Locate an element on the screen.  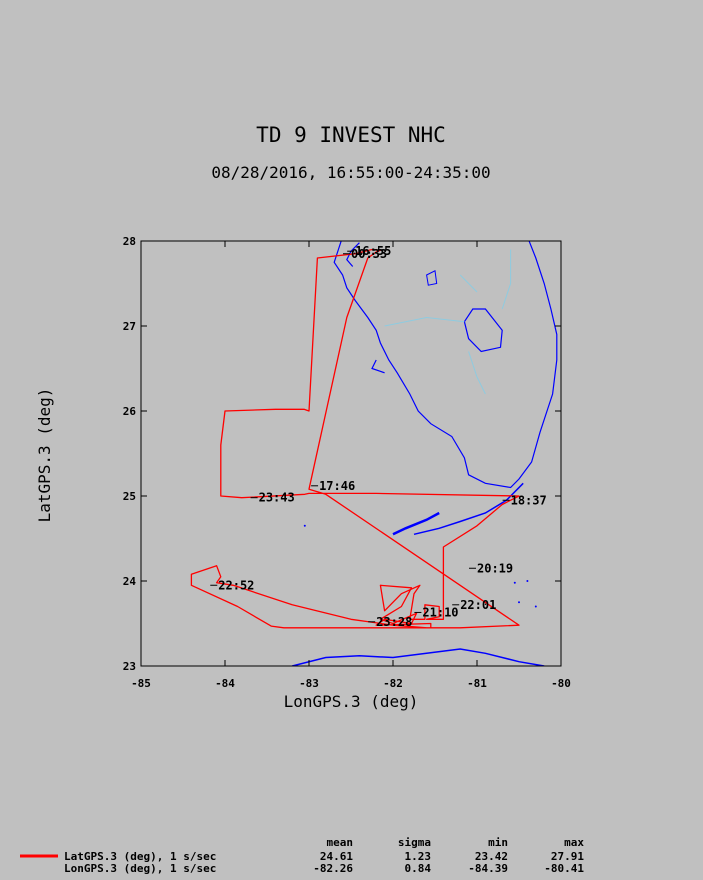
stats-value-1-2: -84.39 is located at coordinates (488, 868).